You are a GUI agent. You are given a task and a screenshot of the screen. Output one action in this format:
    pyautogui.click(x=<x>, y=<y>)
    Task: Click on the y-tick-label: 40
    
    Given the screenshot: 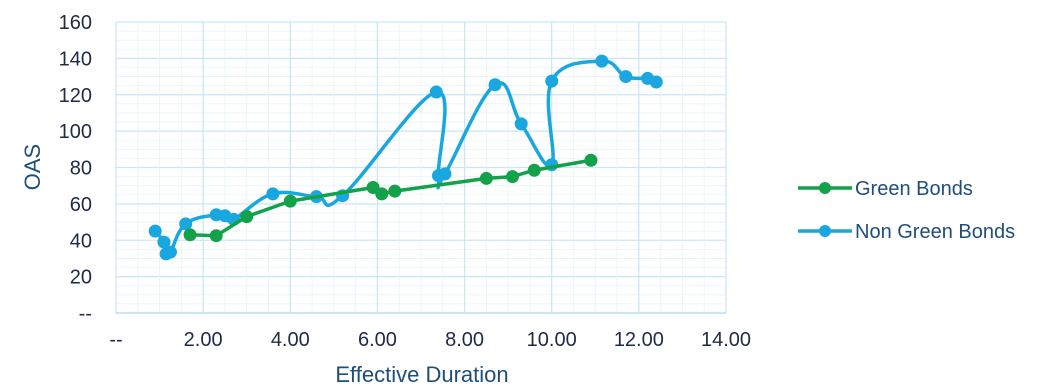 What is the action you would take?
    pyautogui.click(x=81, y=241)
    